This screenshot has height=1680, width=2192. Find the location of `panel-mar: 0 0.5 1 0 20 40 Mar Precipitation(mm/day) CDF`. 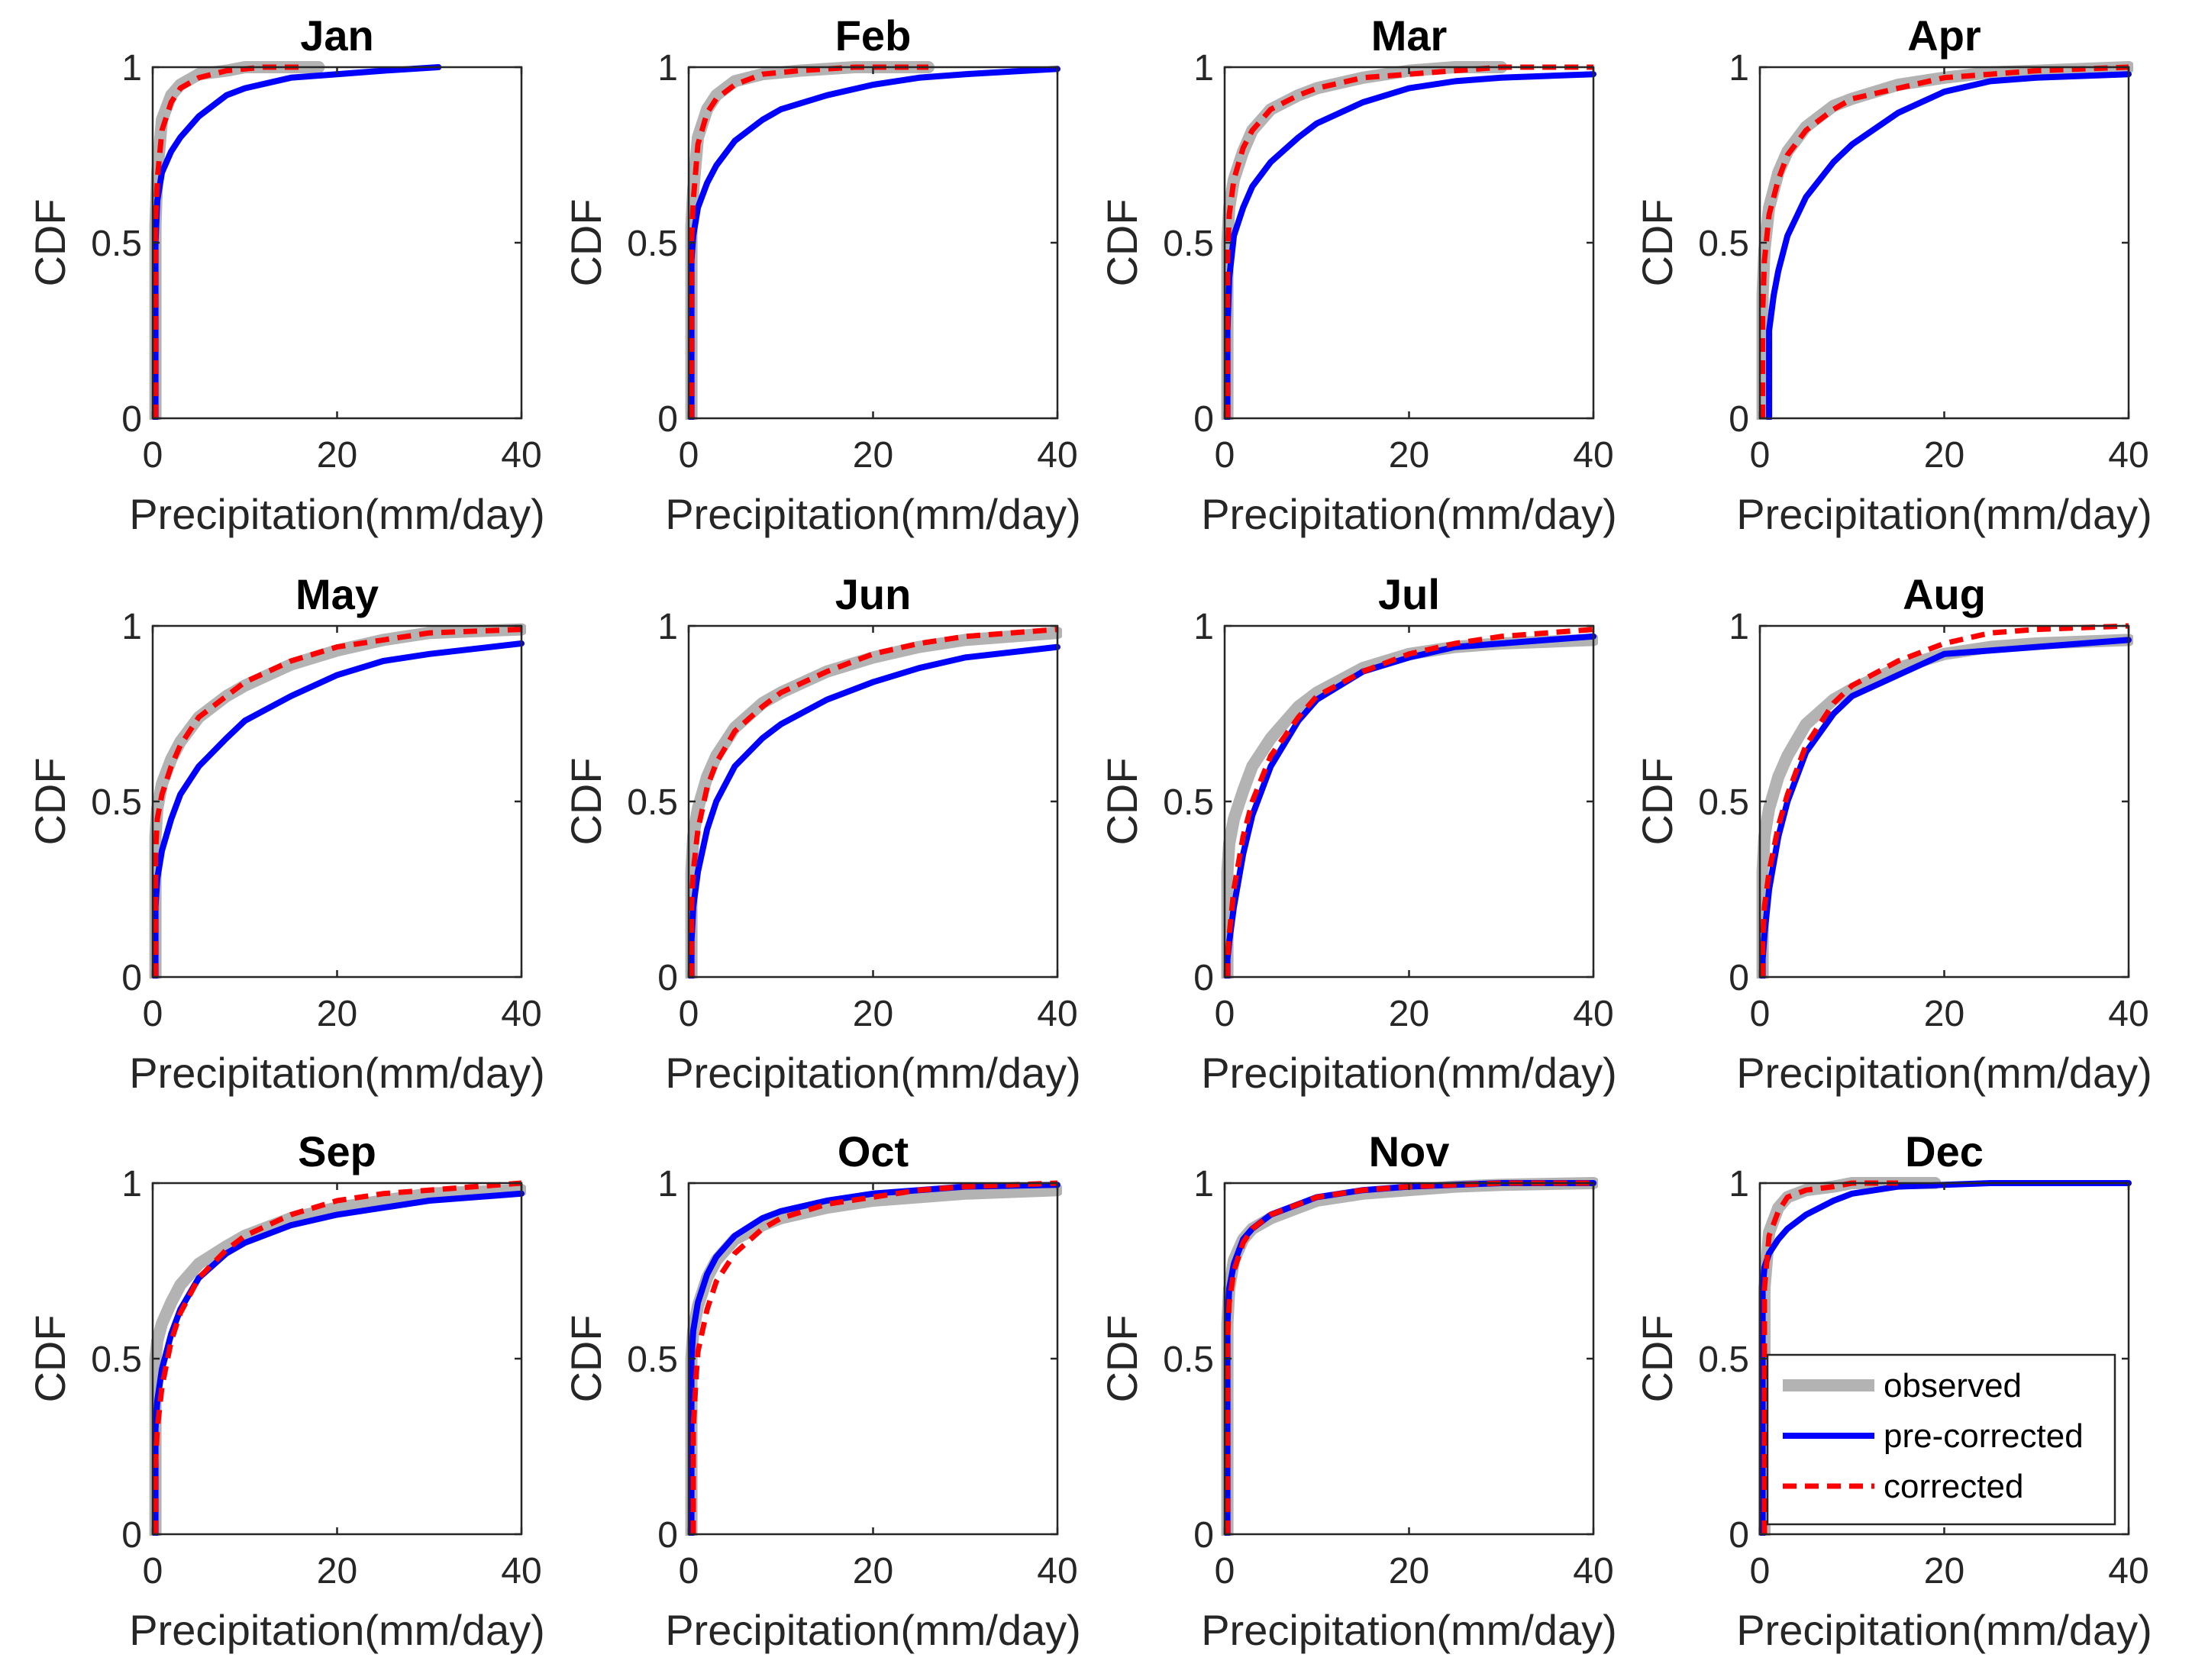

panel-mar: 0 0.5 1 0 20 40 Mar Precipitation(mm/day) CDF is located at coordinates (1357, 274).